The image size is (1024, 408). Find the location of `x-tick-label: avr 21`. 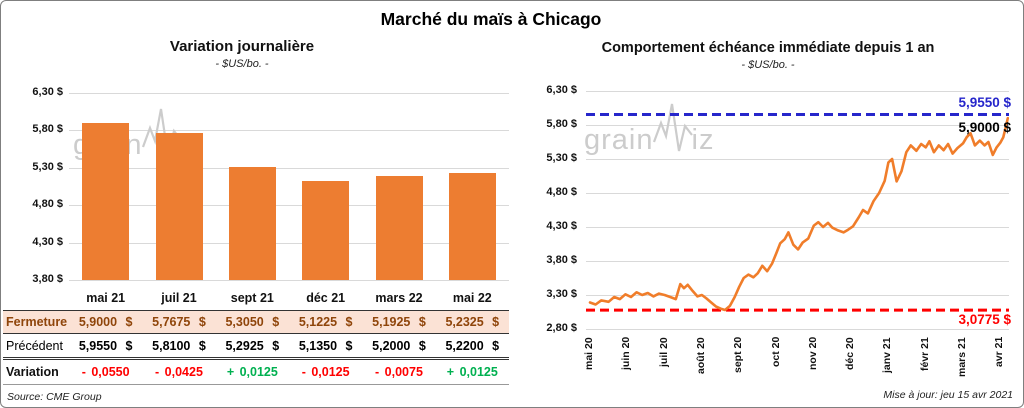

x-tick-label: avr 21 is located at coordinates (999, 352).